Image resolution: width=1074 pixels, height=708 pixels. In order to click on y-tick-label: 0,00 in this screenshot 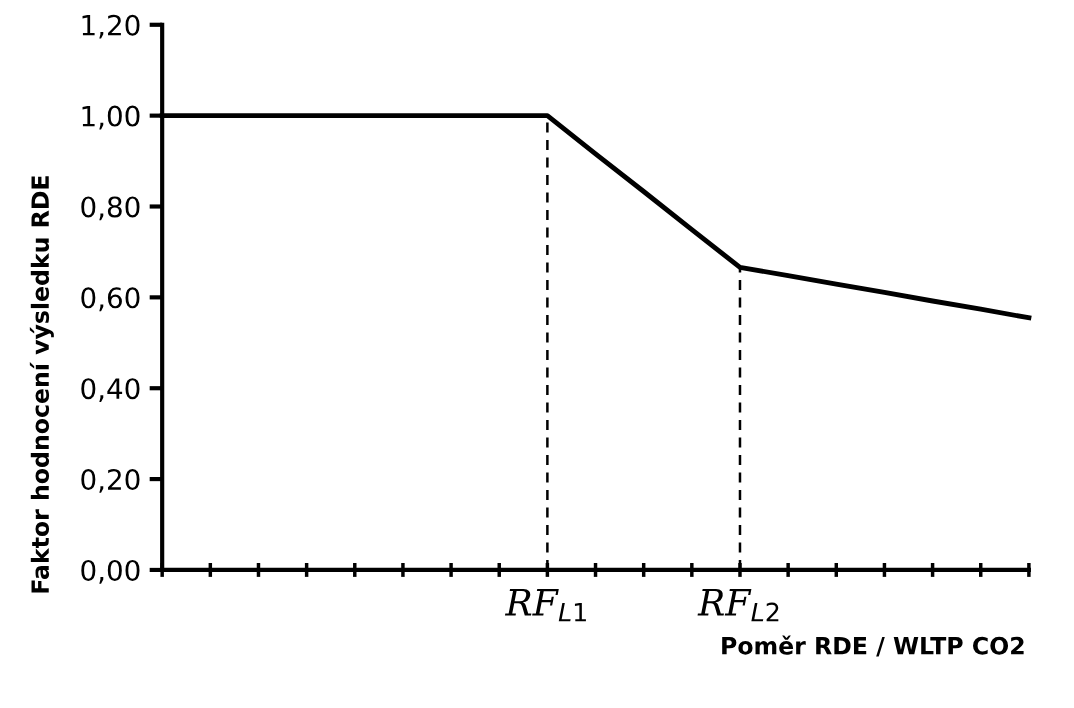, I will do `click(110, 571)`.